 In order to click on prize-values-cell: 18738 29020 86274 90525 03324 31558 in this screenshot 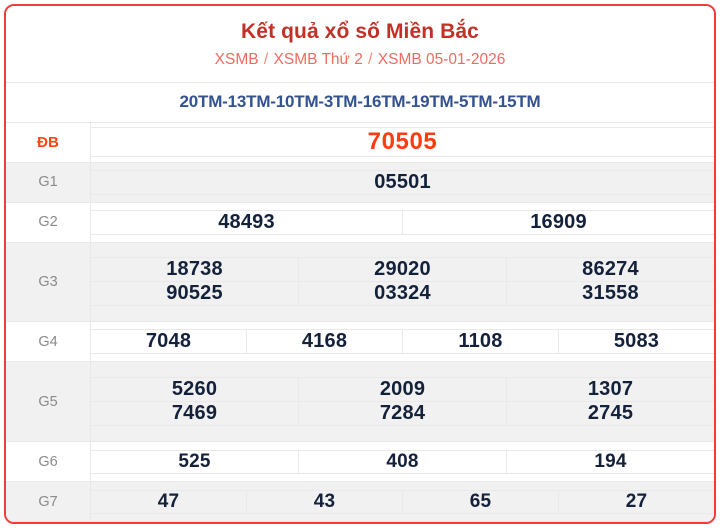, I will do `click(402, 282)`.